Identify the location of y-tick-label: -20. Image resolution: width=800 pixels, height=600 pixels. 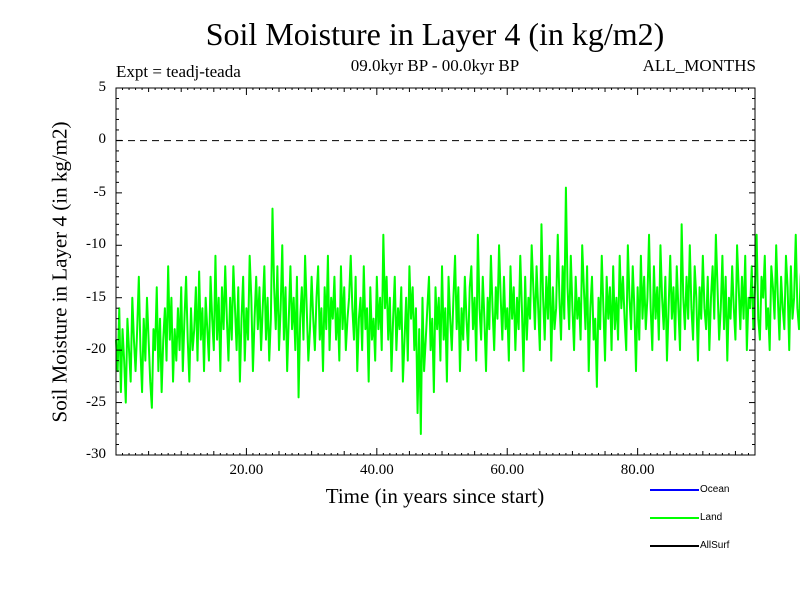
(96, 349).